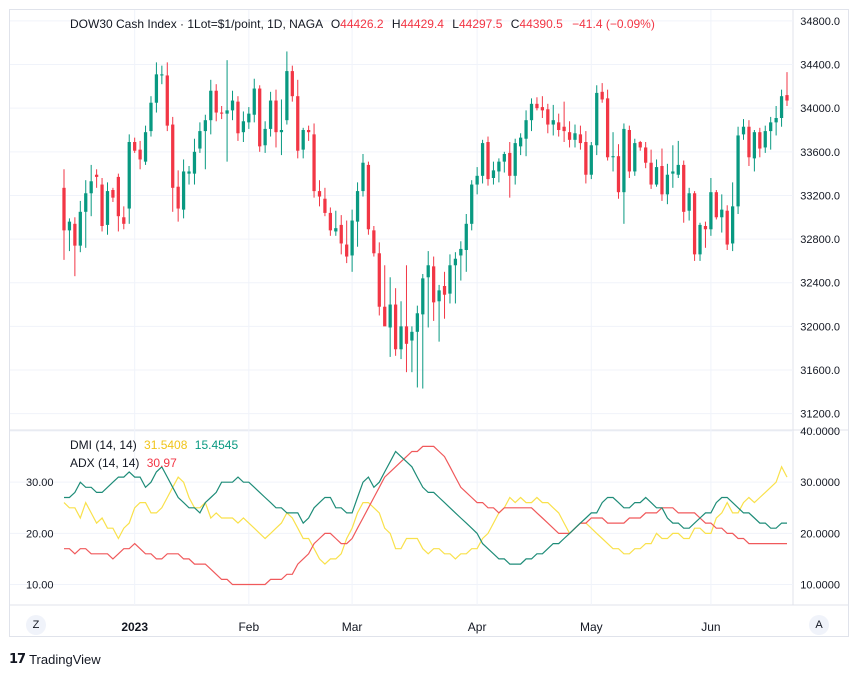  I want to click on dmi-legend: DMI (14, 14) 31.5408 15.4545, so click(154, 445).